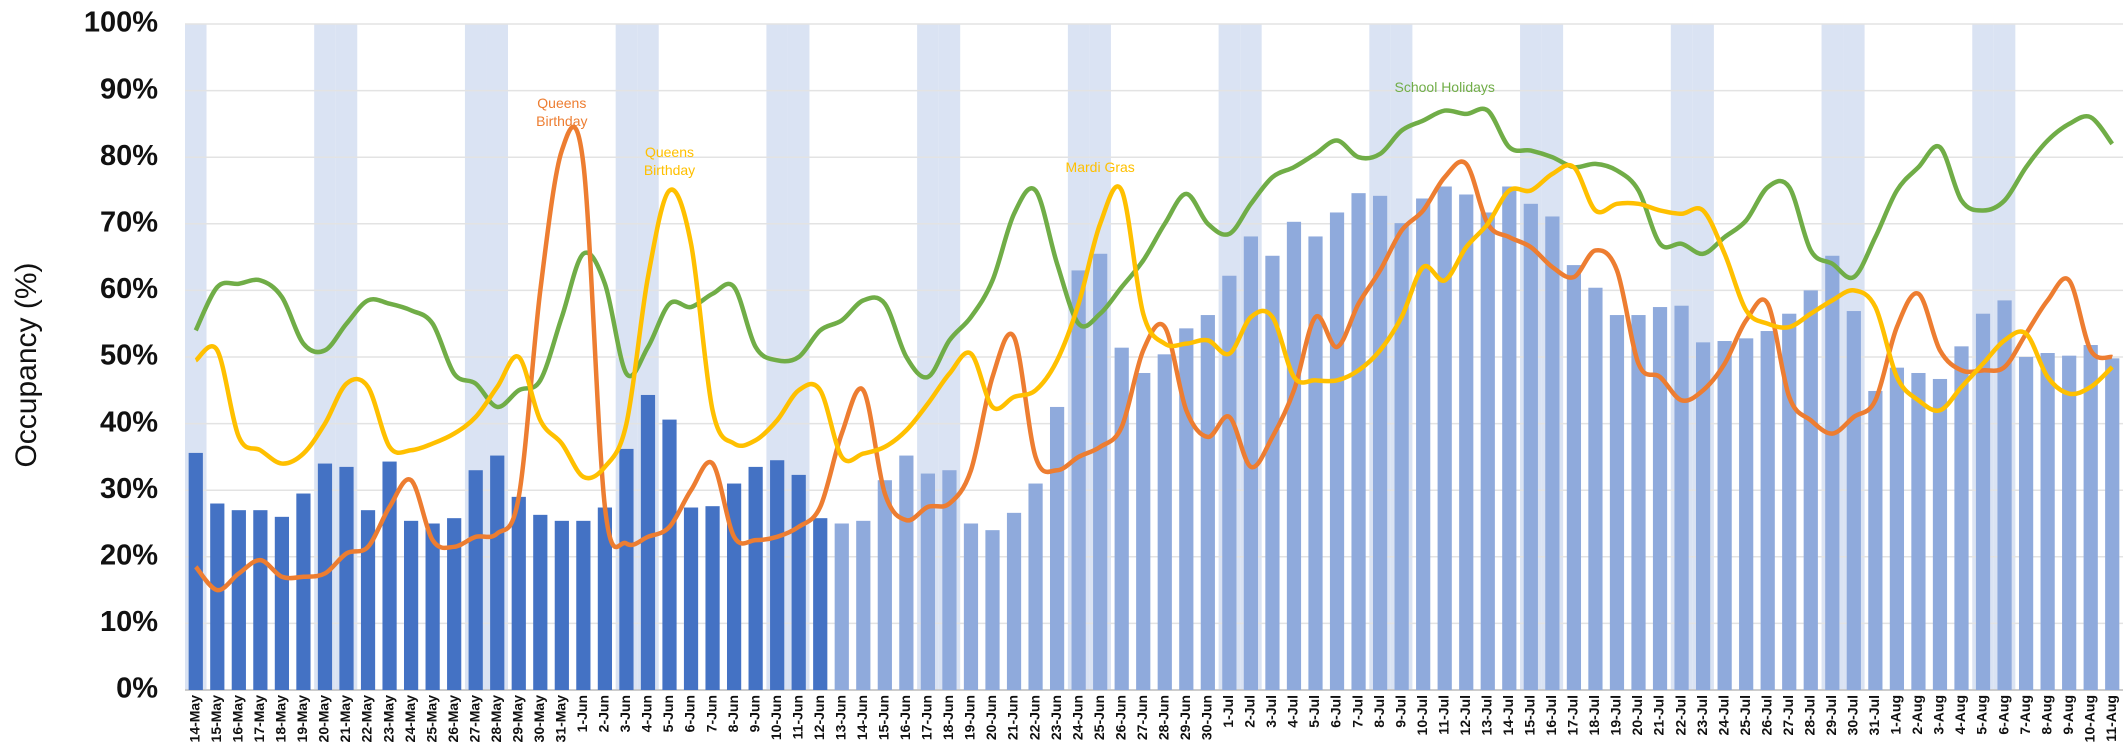  Describe the element at coordinates (453, 719) in the screenshot. I see `x-tick-label: 26-May` at that location.